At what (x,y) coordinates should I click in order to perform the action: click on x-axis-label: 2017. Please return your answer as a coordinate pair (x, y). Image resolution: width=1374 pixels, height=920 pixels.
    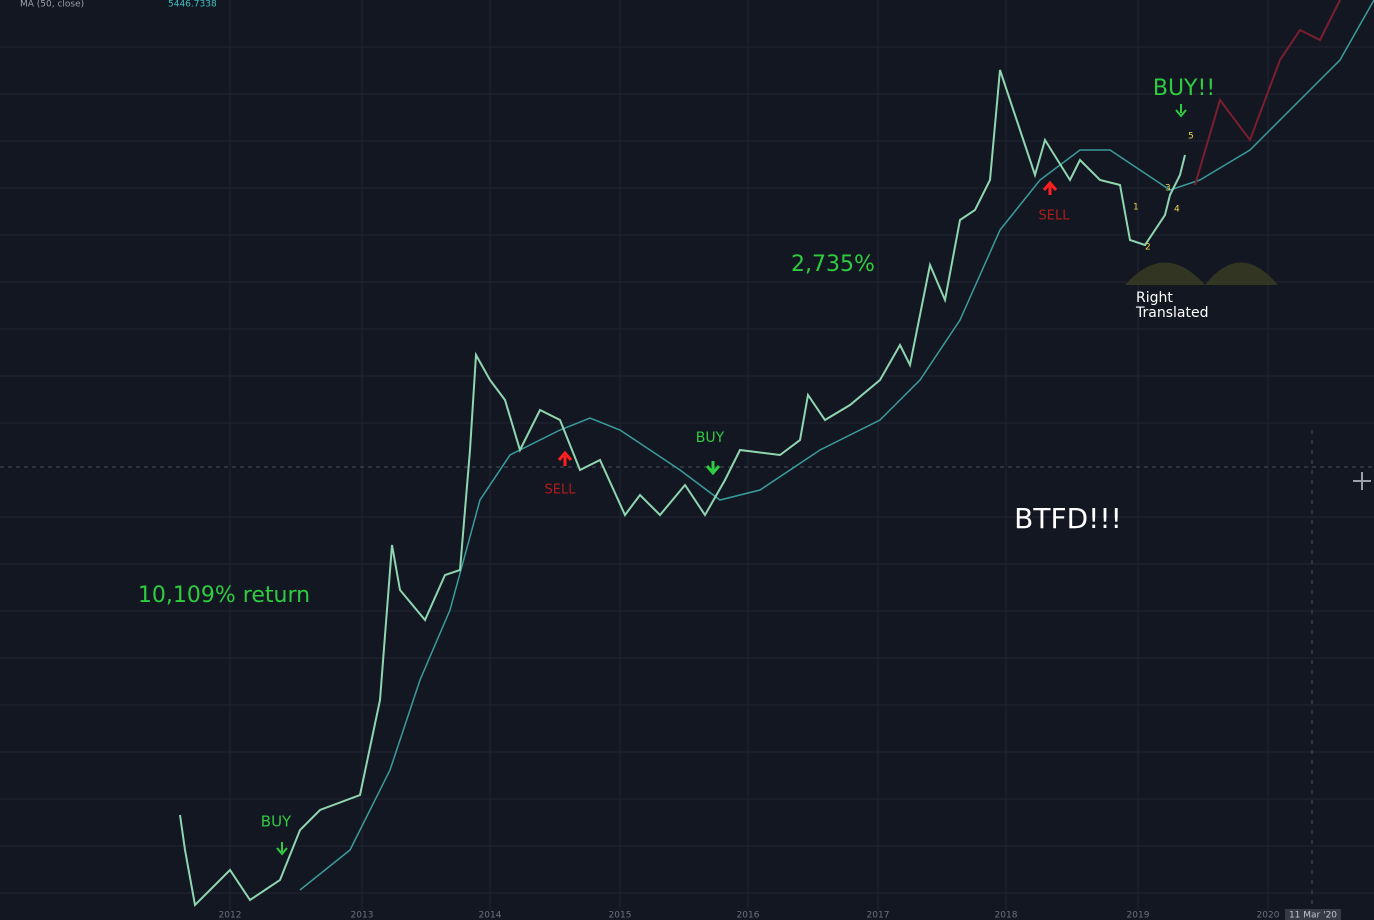
    Looking at the image, I should click on (878, 915).